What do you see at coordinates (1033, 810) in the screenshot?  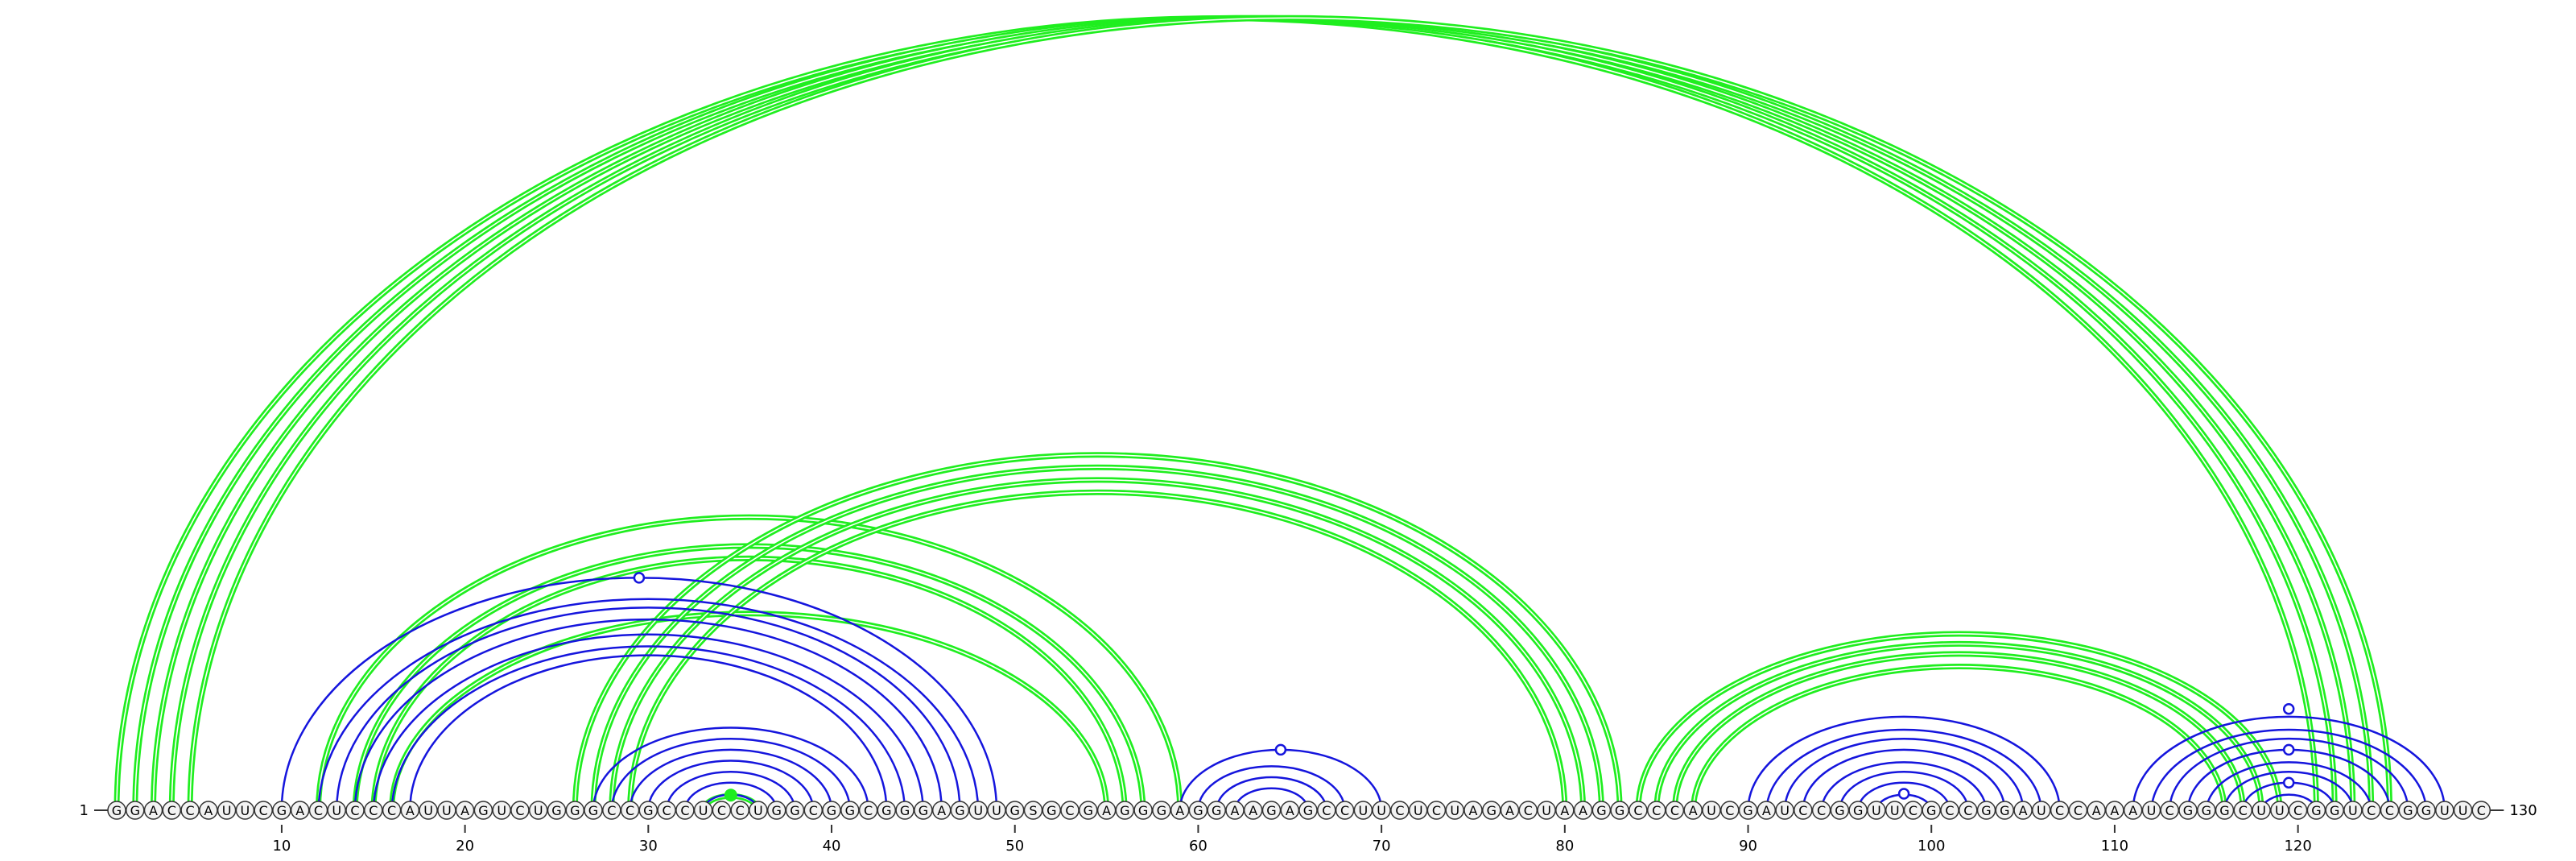 I see `nucleotide: S` at bounding box center [1033, 810].